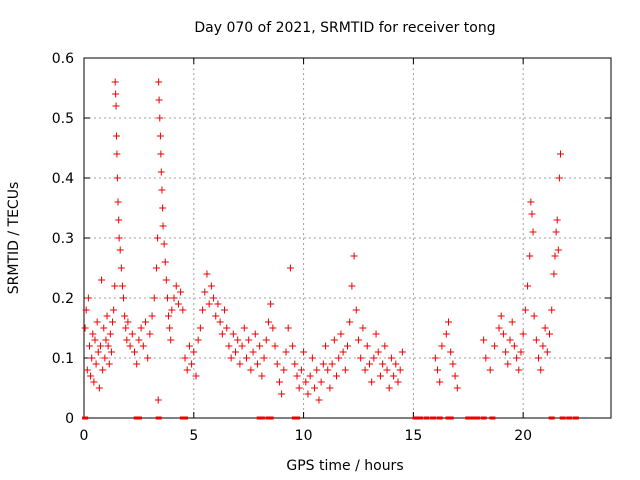  Describe the element at coordinates (63, 119) in the screenshot. I see `y-tick-label: 0.5` at that location.